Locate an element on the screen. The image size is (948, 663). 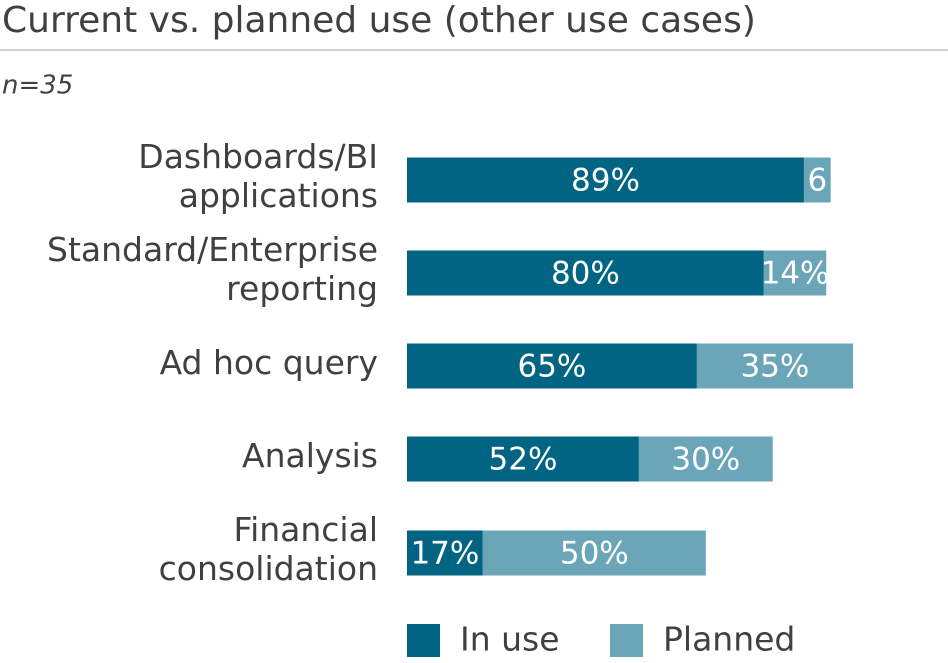
value-label: 89% is located at coordinates (605, 181).